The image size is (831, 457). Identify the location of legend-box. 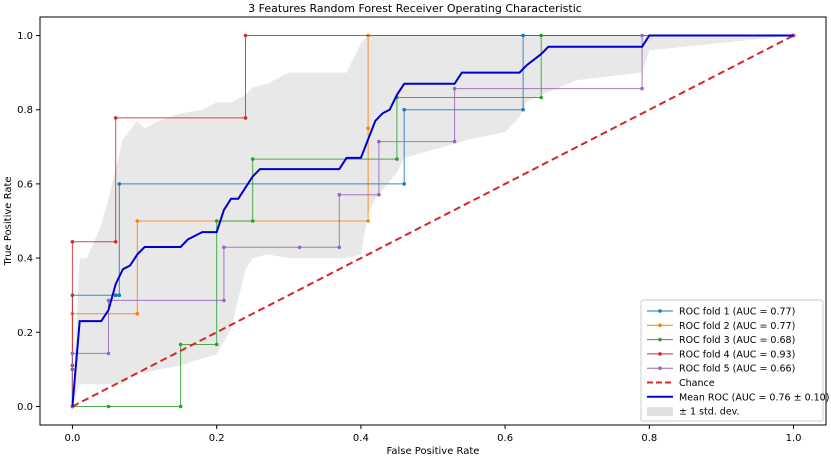
(732, 360).